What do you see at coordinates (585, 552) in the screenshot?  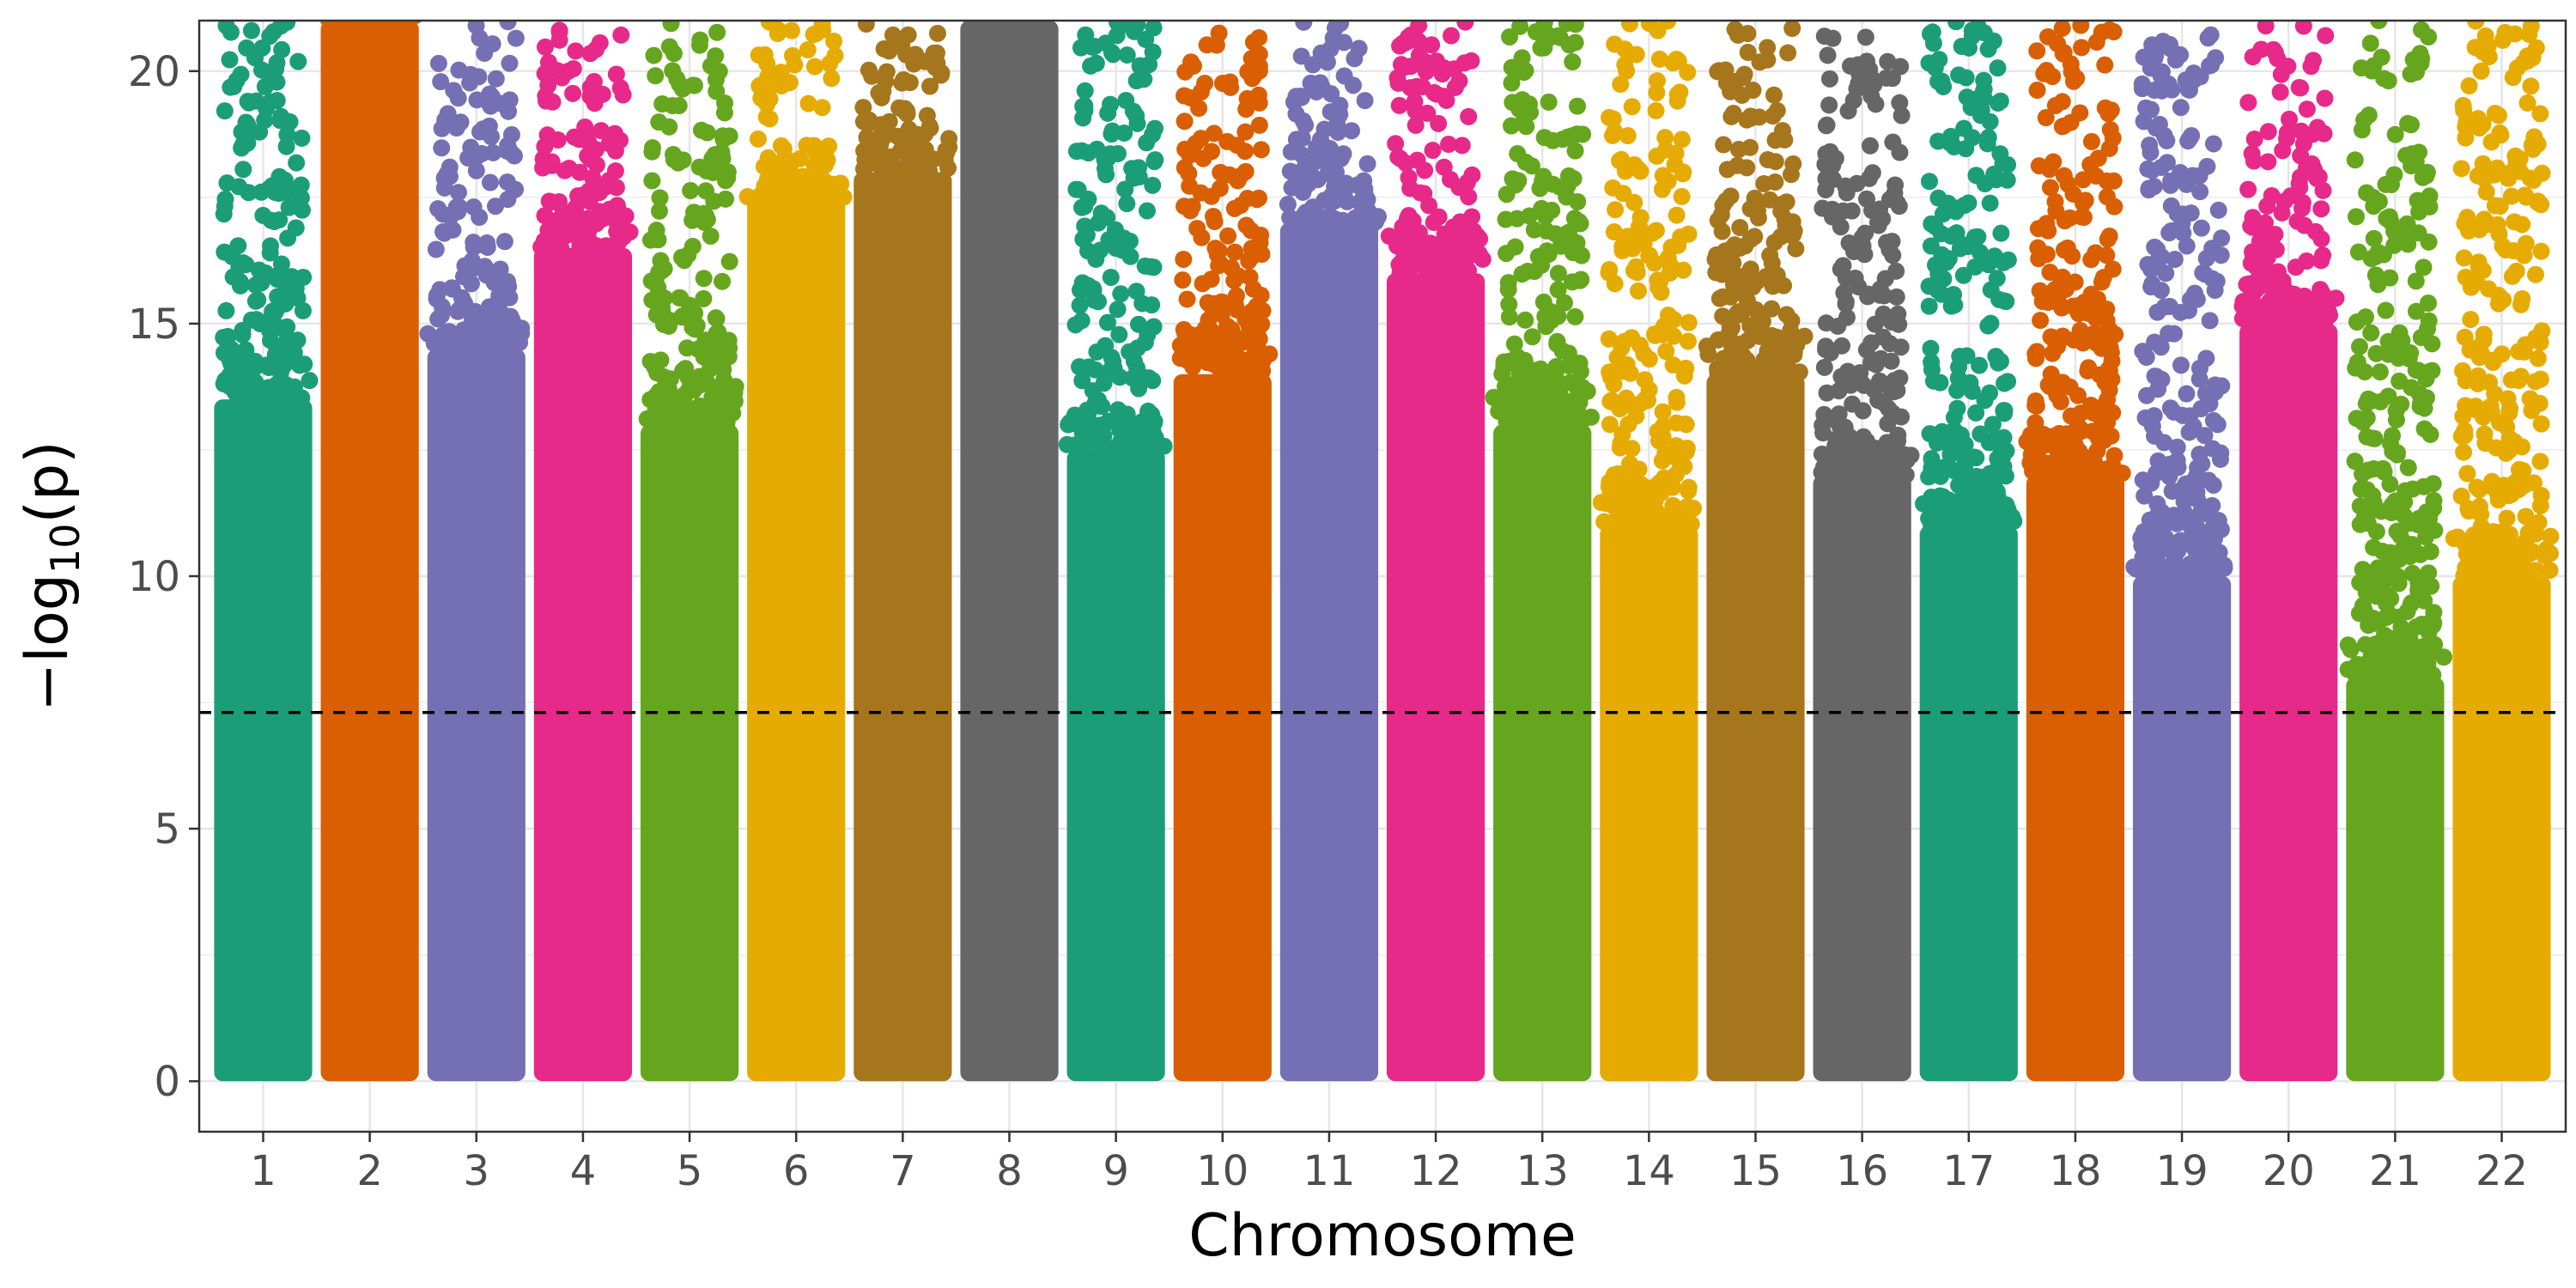 I see `chromosome-4-points` at bounding box center [585, 552].